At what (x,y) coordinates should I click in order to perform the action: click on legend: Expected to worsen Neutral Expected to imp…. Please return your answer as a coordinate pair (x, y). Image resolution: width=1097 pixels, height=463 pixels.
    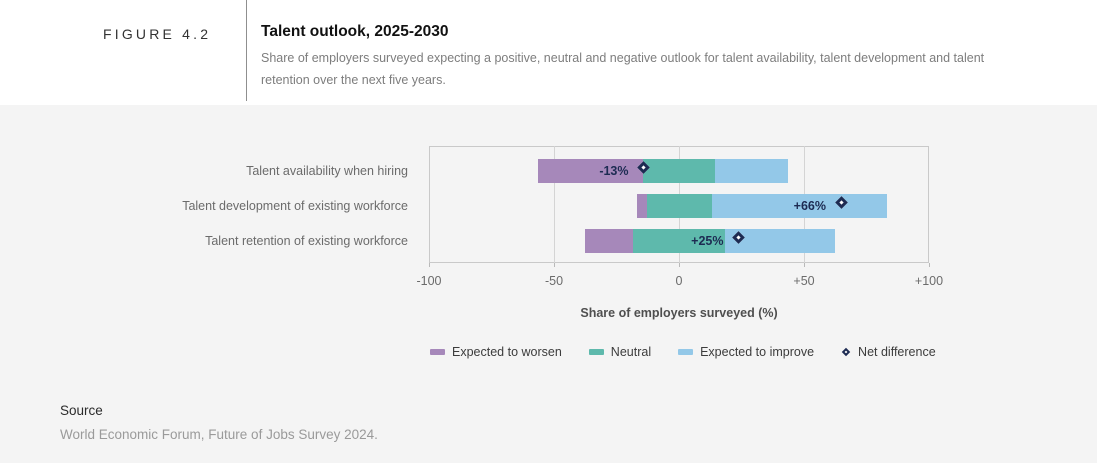
    Looking at the image, I should click on (683, 352).